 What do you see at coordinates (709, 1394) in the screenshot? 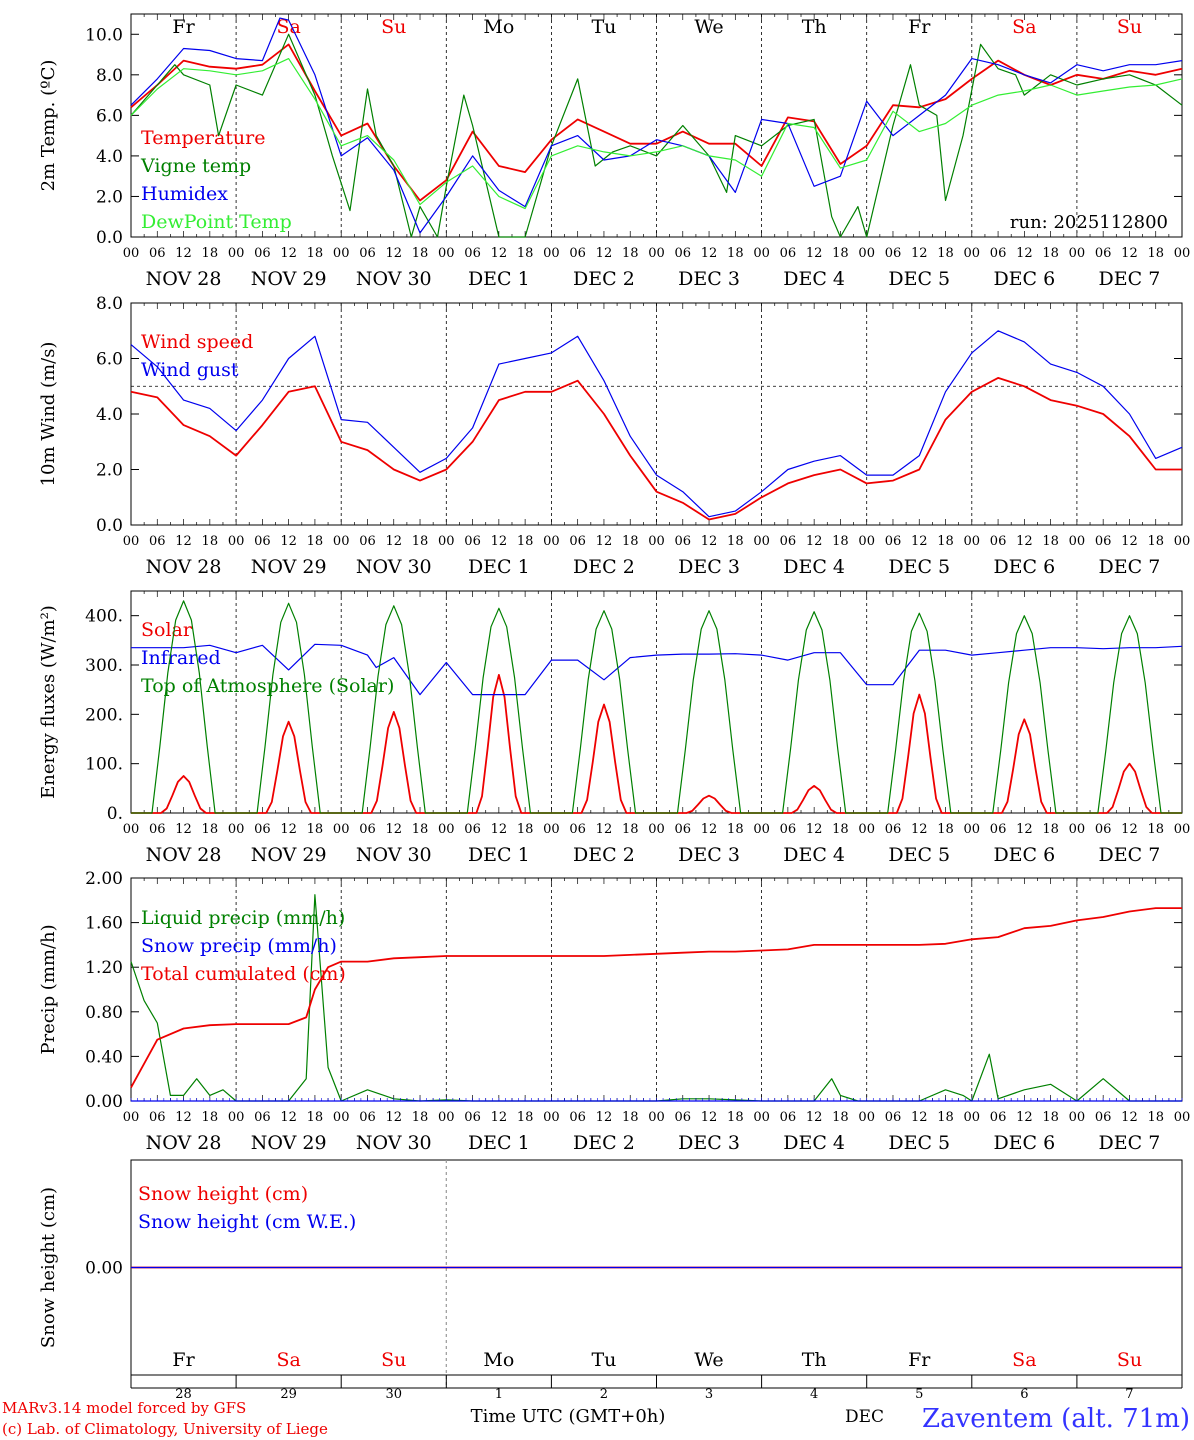
I see `day-number: 3` at bounding box center [709, 1394].